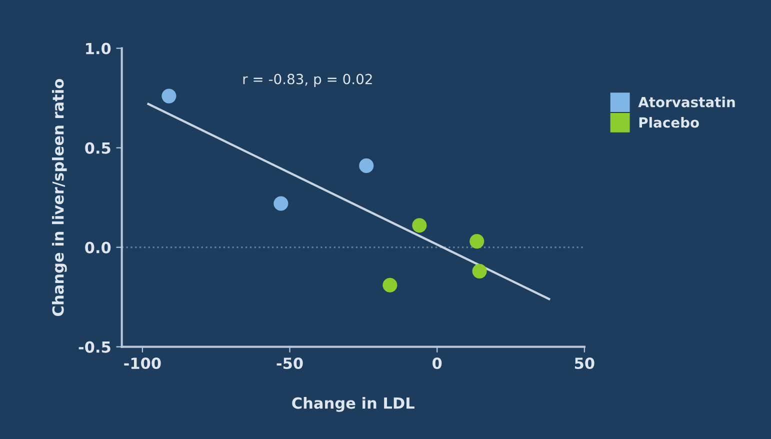 This screenshot has height=439, width=771. What do you see at coordinates (669, 122) in the screenshot?
I see `legend-label: Placebo` at bounding box center [669, 122].